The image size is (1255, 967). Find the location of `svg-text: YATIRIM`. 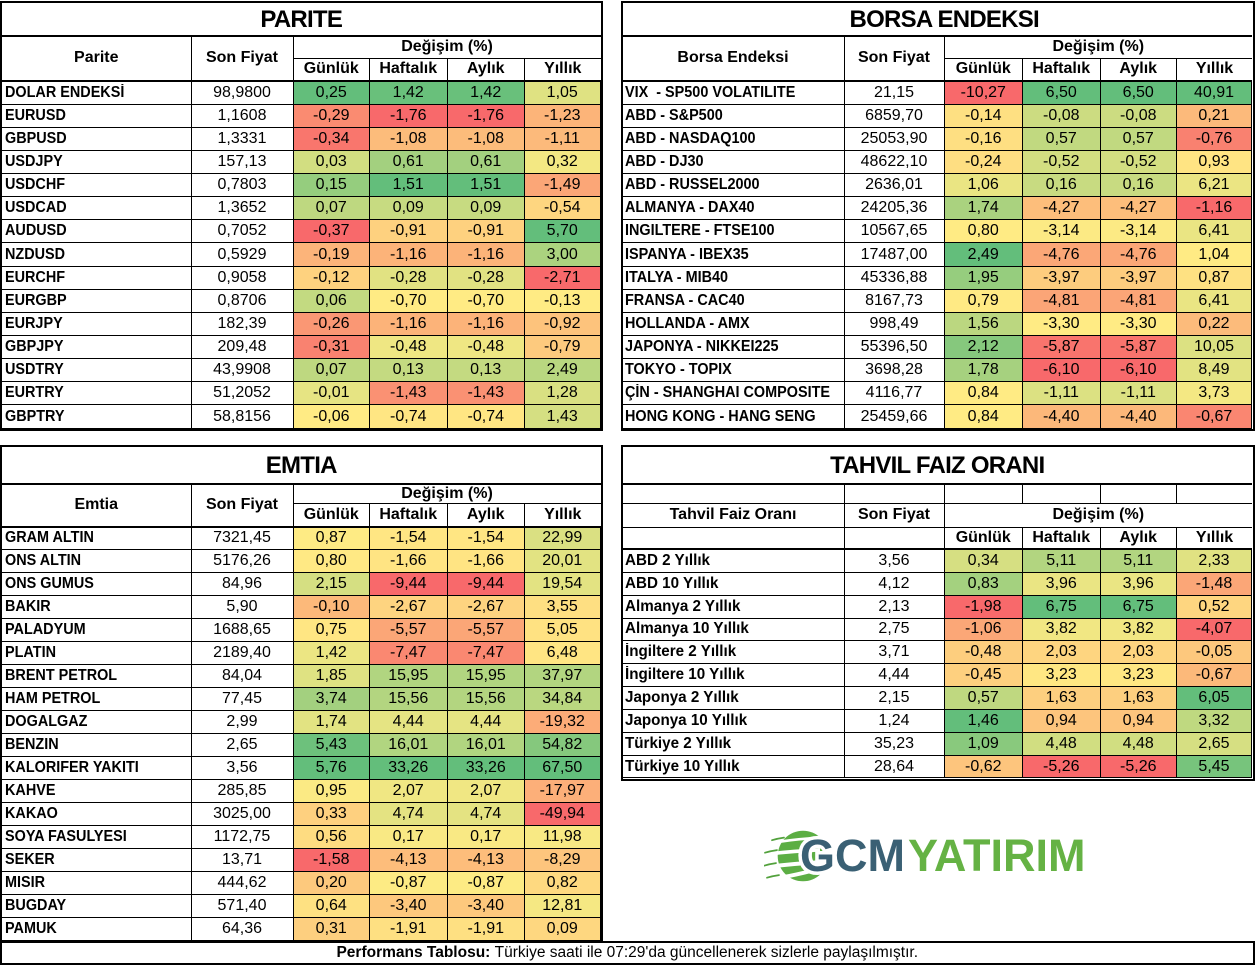

svg-text: YATIRIM is located at coordinates (997, 855).